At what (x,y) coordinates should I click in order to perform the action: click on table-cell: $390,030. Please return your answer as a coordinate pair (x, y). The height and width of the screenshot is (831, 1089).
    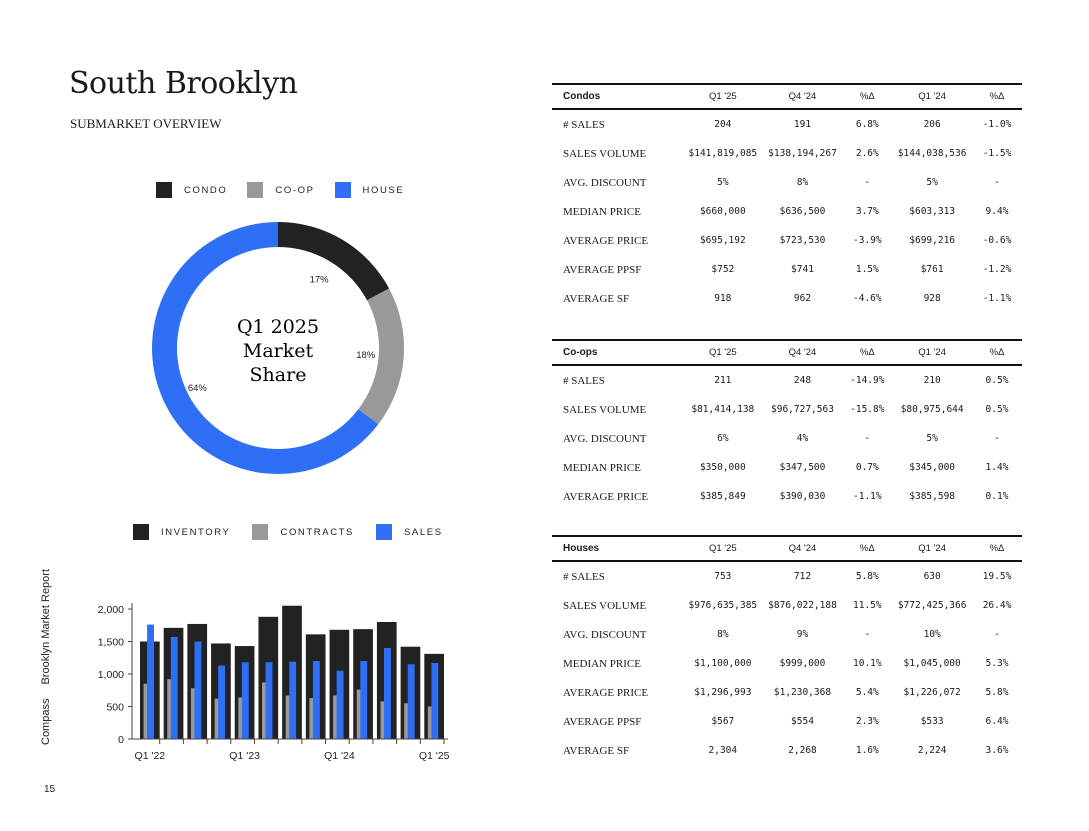
    Looking at the image, I should click on (802, 496).